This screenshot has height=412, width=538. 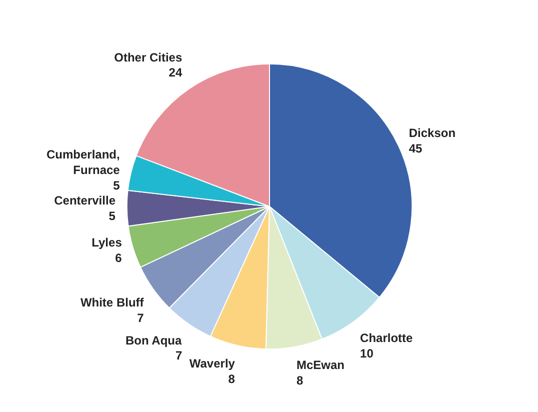 I want to click on slice-label: Other Cities, so click(x=148, y=57).